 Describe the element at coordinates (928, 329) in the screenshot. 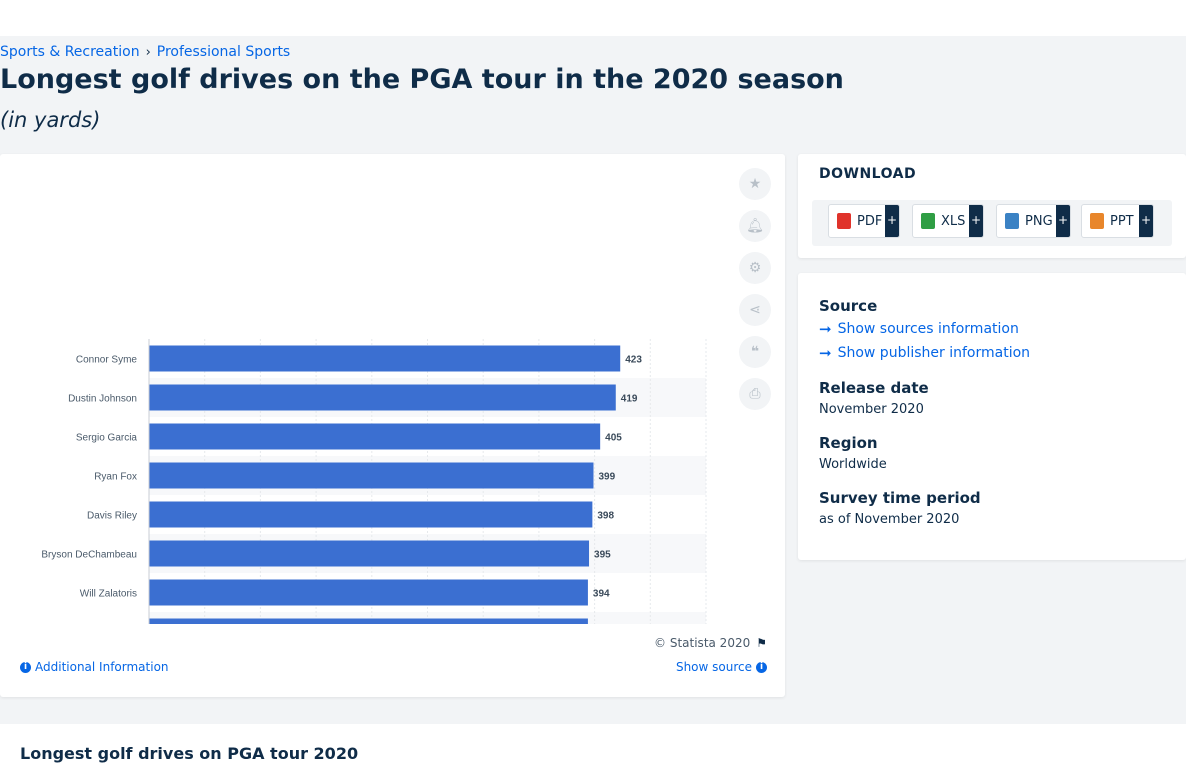

I see `show-sources-label: Show sources information` at that location.